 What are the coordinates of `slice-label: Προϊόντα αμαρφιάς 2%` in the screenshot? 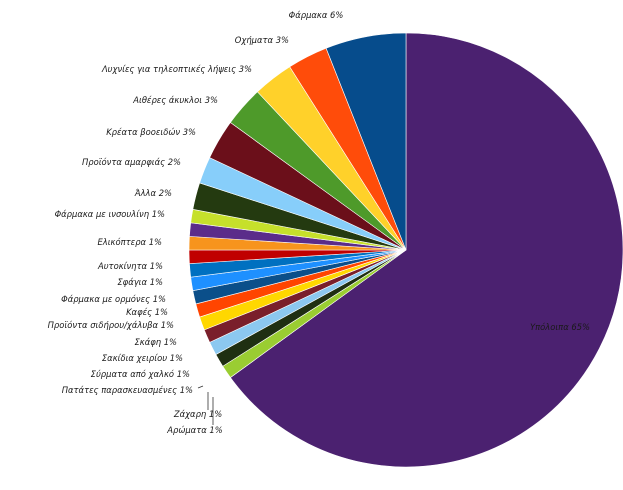 It's located at (131, 162).